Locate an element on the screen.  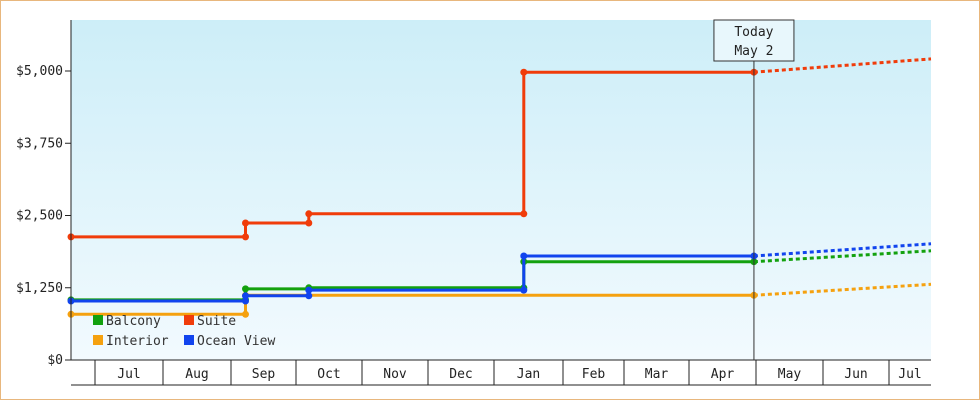
legend-swatch-interior is located at coordinates (98, 340).